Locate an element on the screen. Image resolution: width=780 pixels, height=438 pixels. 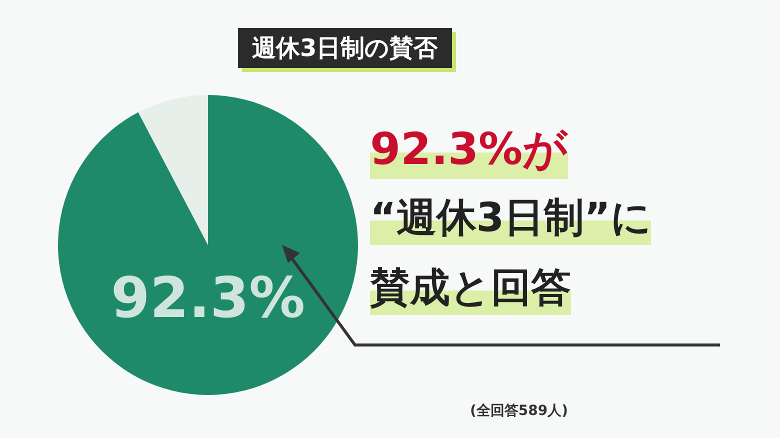
chart-title: 週休3日制の賛否 is located at coordinates (345, 48).